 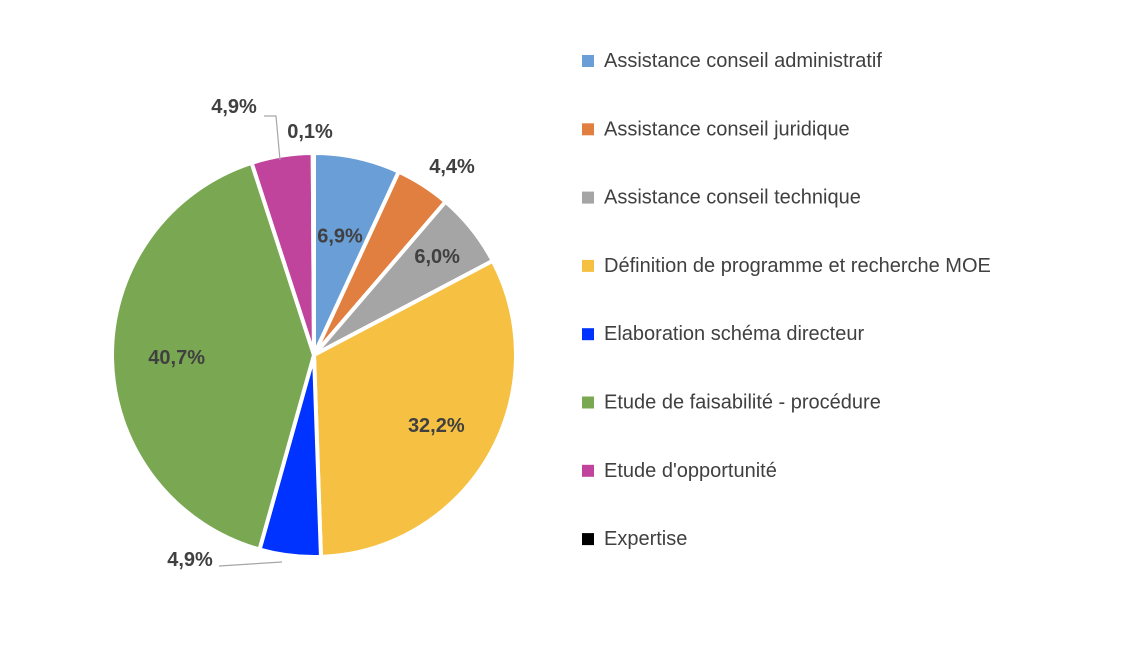 I want to click on legend-label-elaboration-schema-directeur: Elaboration schéma directeur, so click(x=734, y=334).